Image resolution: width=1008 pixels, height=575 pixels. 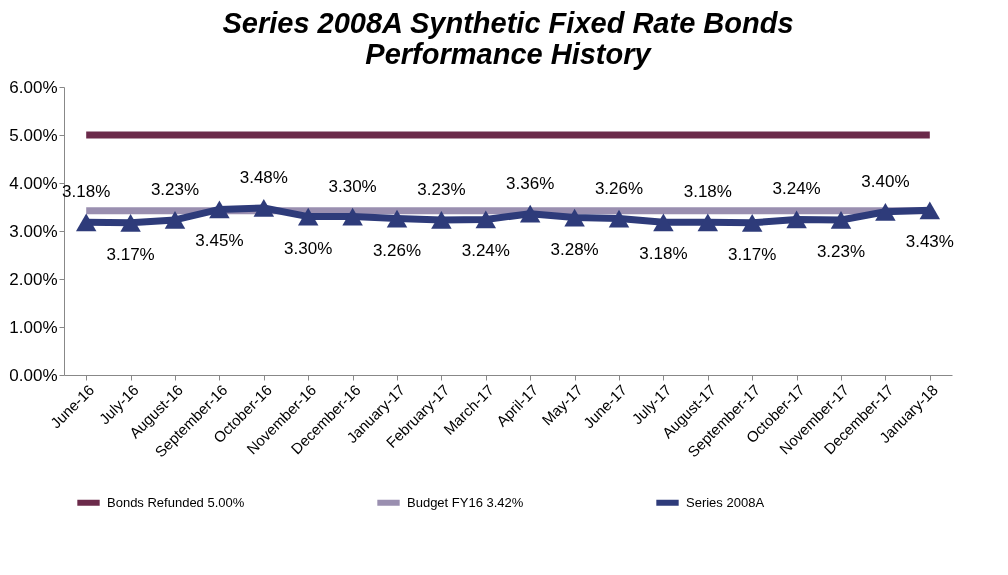 I want to click on legend-label: Series 2008A, so click(x=725, y=502).